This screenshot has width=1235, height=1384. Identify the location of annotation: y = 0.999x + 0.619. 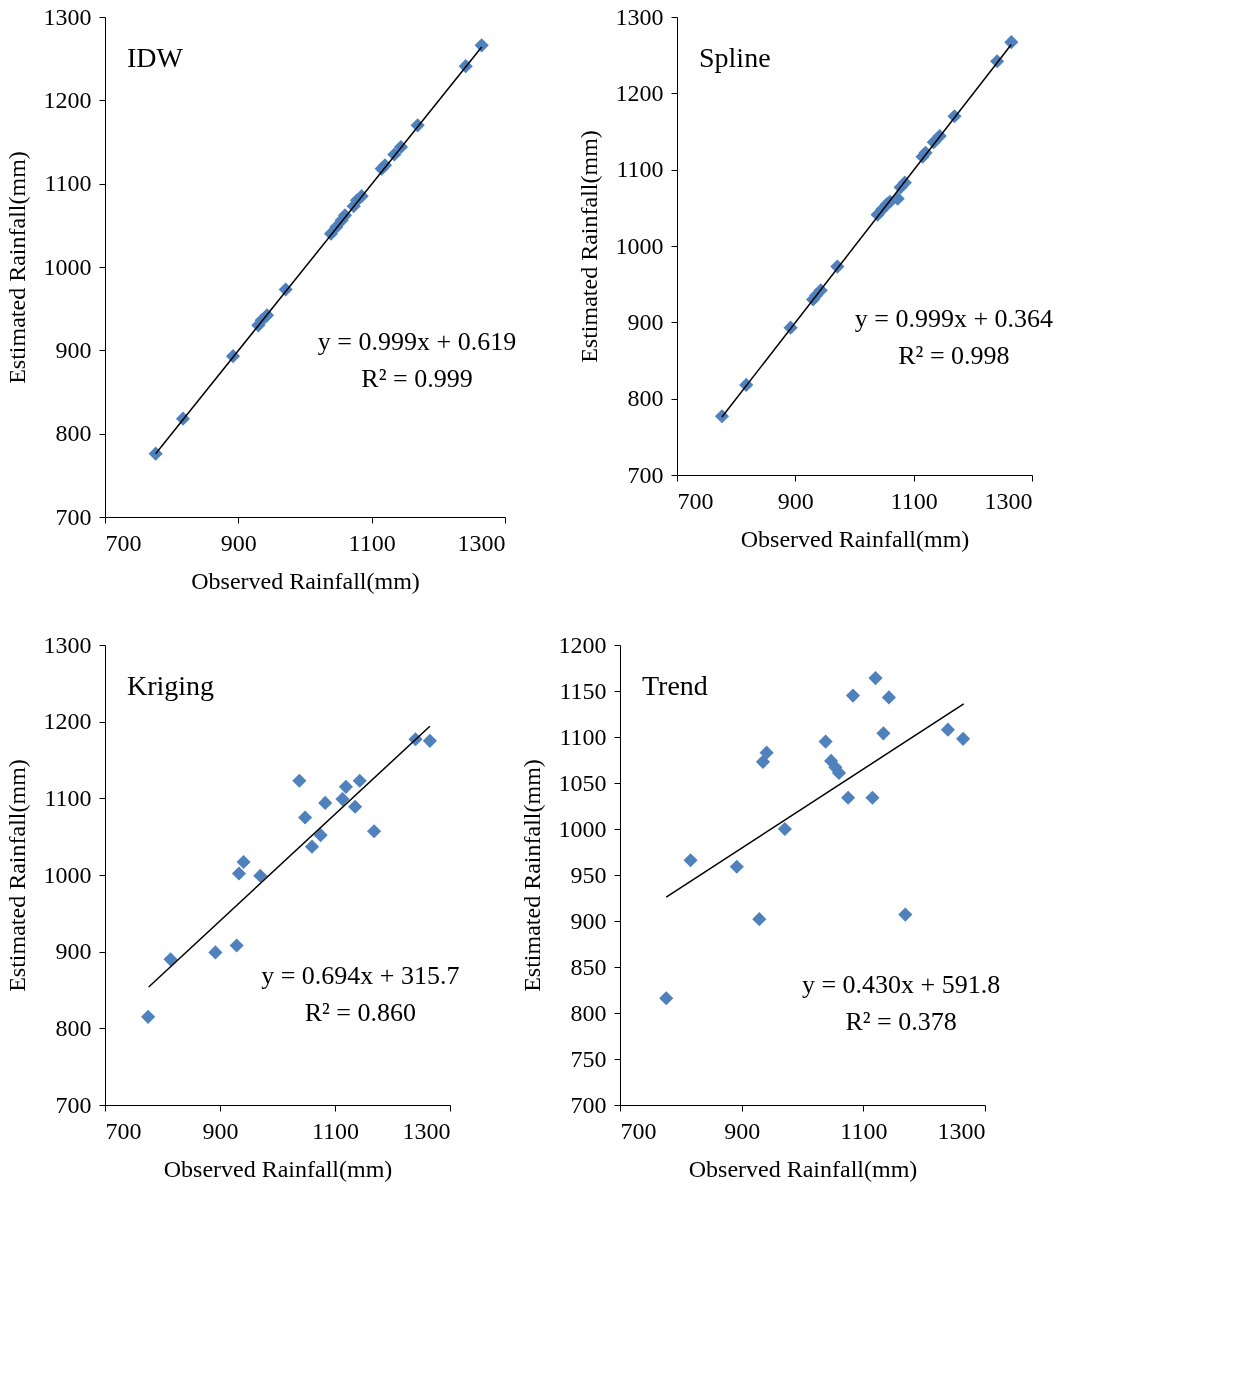
(417, 341).